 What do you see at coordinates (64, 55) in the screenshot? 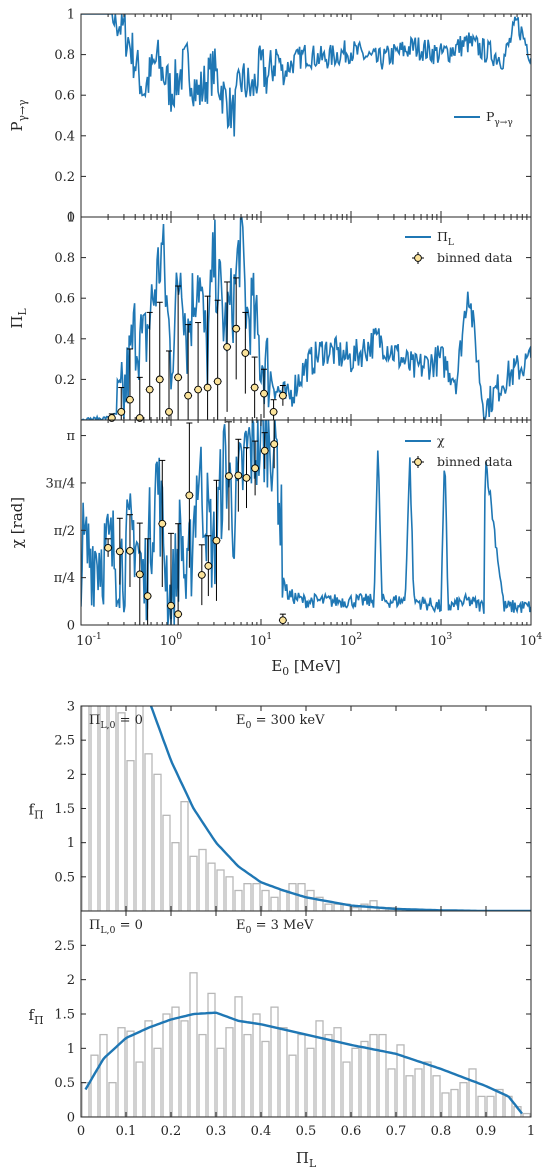
I see `y-tick-label: 0.8` at bounding box center [64, 55].